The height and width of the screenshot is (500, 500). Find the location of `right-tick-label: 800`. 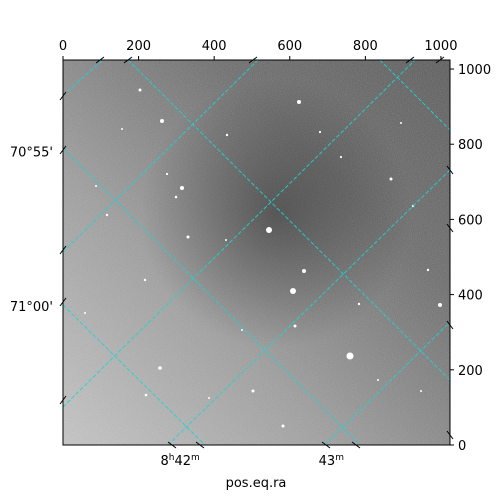

right-tick-label: 800 is located at coordinates (470, 145).